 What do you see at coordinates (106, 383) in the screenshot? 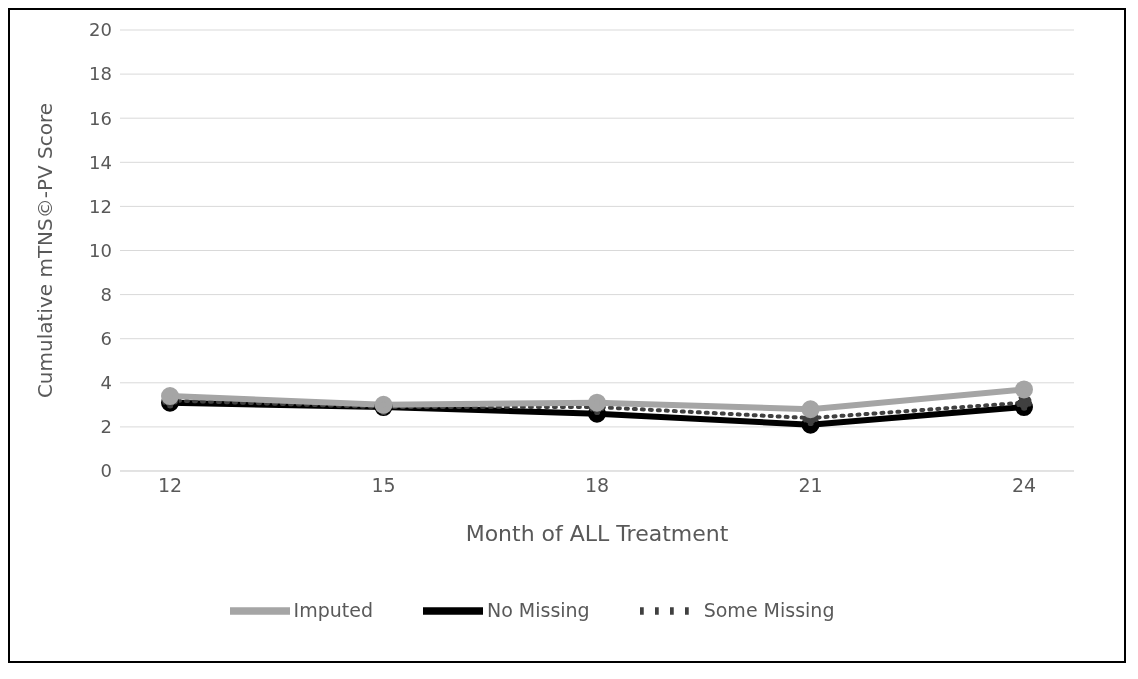
I see `y-tick-label: 4` at bounding box center [106, 383].